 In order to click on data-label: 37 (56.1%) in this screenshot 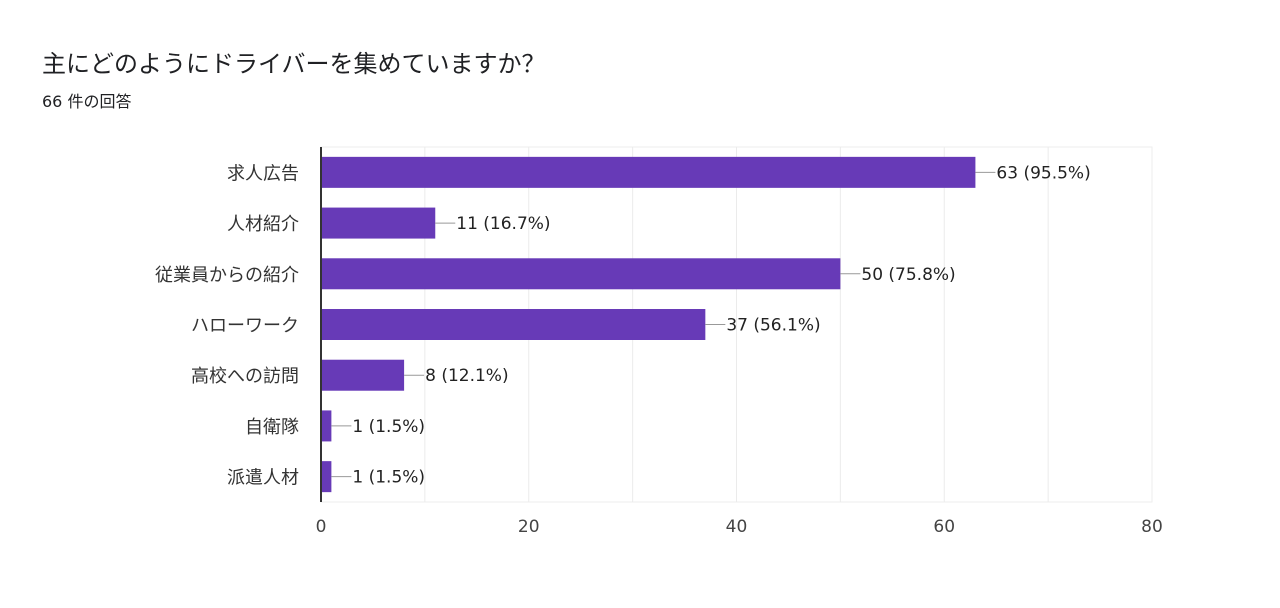, I will do `click(773, 326)`.